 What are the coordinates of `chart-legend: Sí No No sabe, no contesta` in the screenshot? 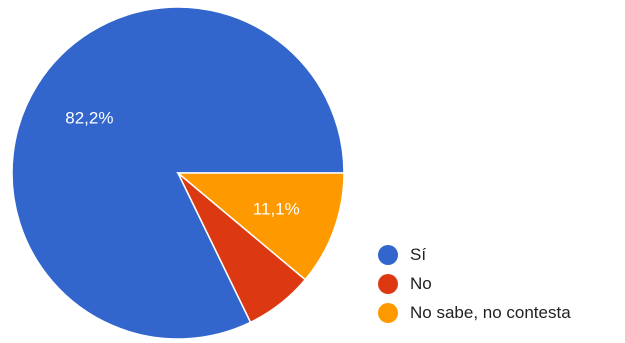 It's located at (474, 286).